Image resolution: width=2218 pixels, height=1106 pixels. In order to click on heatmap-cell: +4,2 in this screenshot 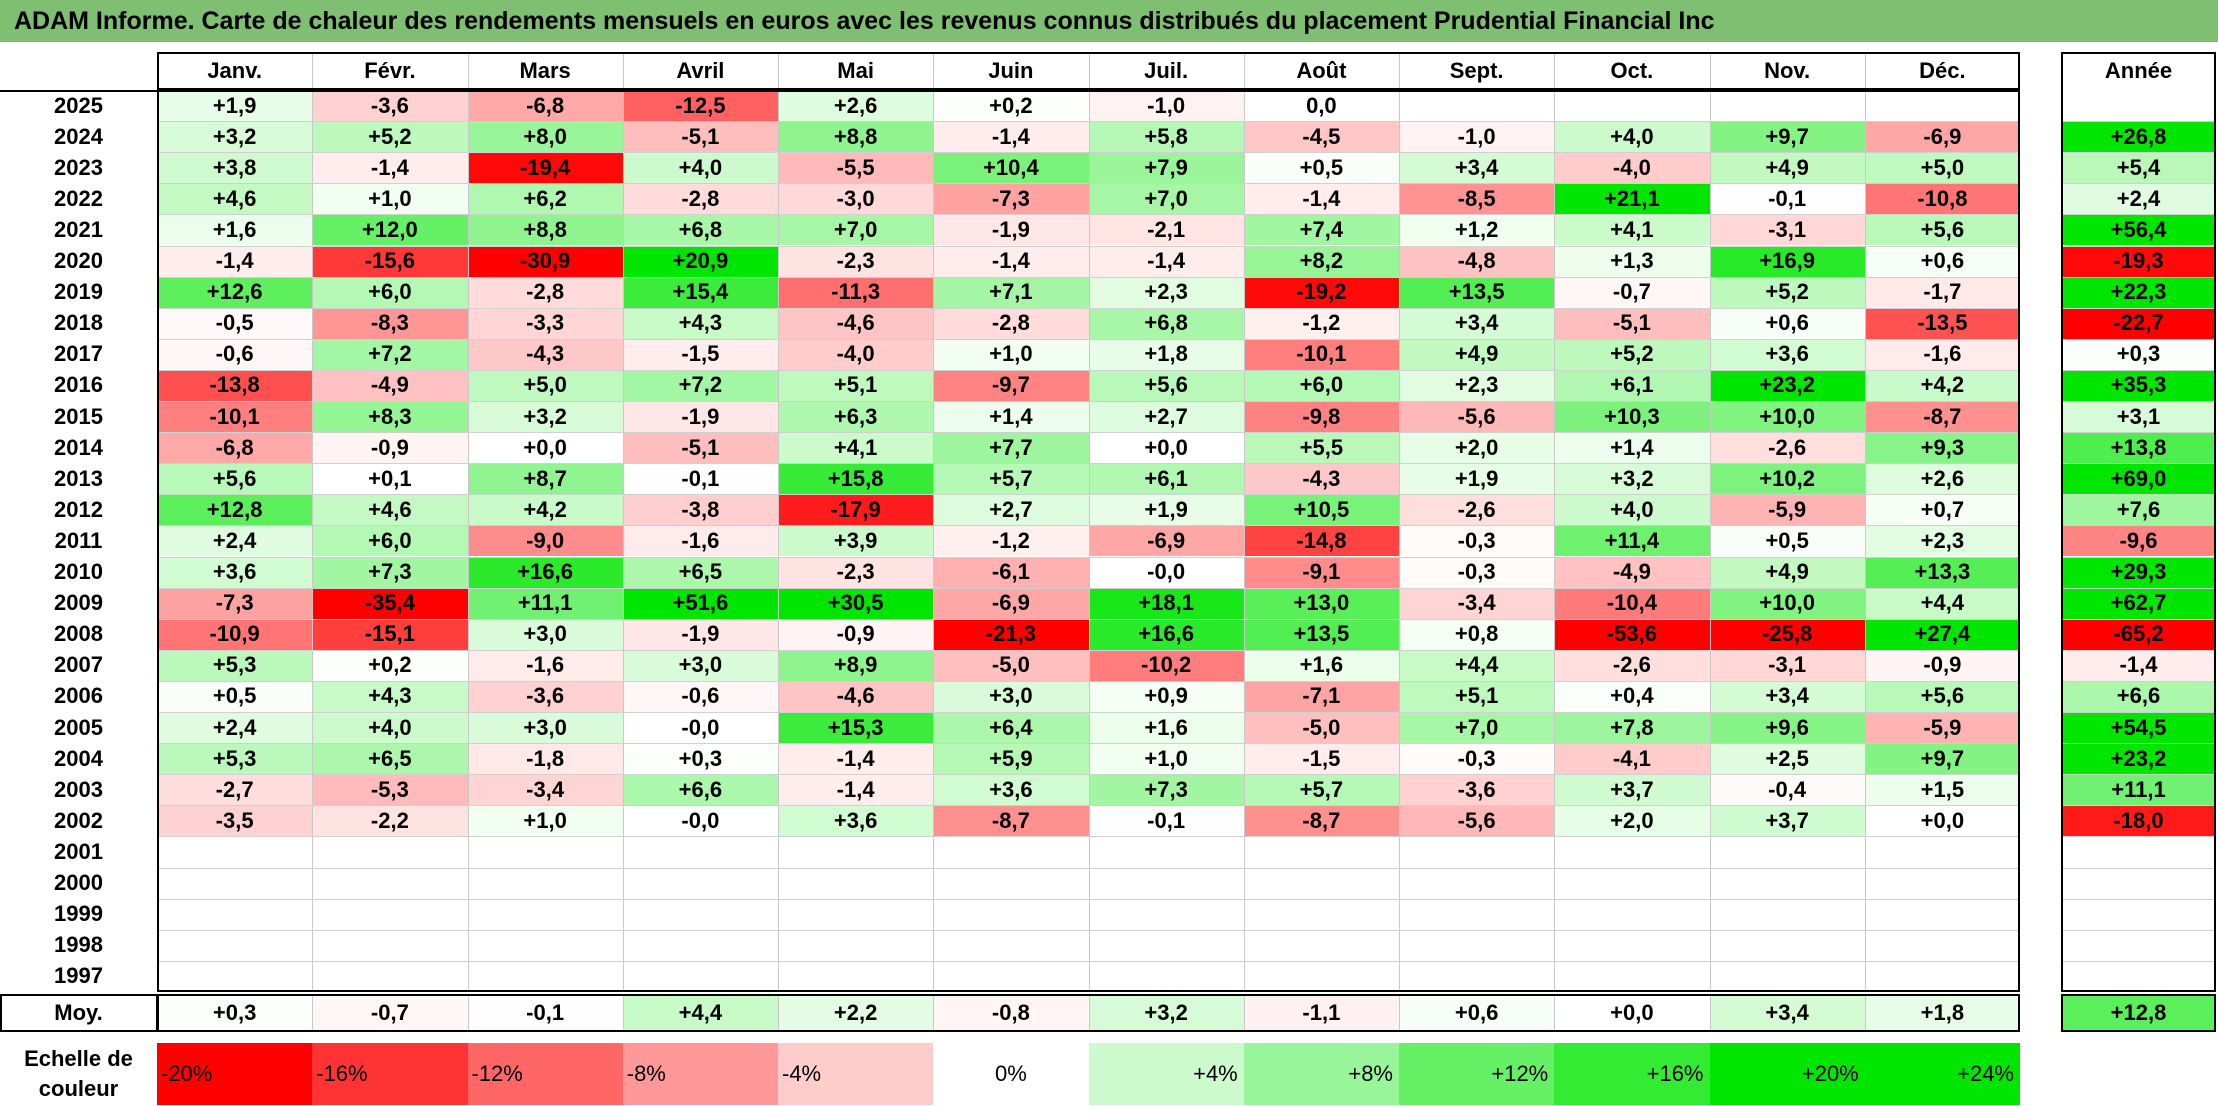, I will do `click(1942, 385)`.